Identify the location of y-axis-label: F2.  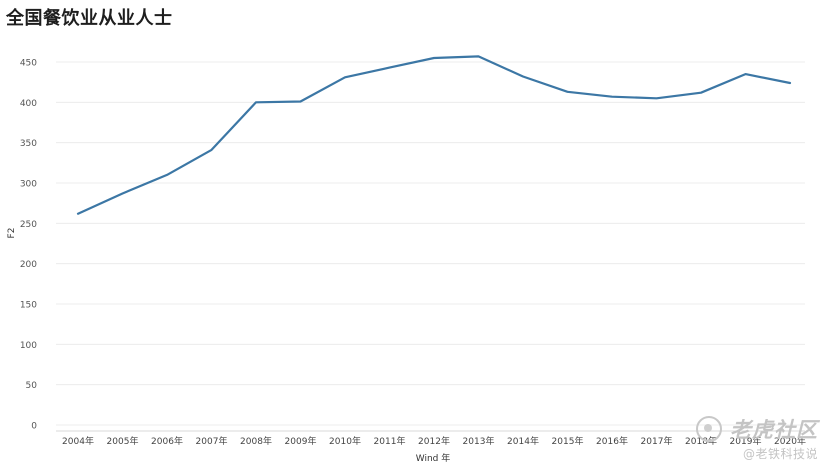
(12, 233).